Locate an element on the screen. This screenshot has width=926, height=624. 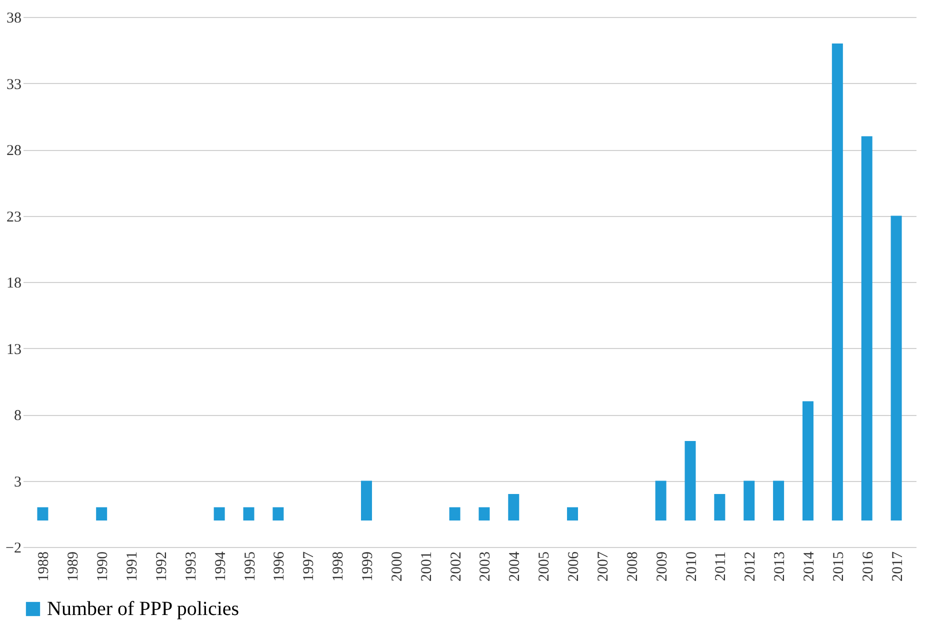
x-tick-label: 2002 is located at coordinates (456, 567).